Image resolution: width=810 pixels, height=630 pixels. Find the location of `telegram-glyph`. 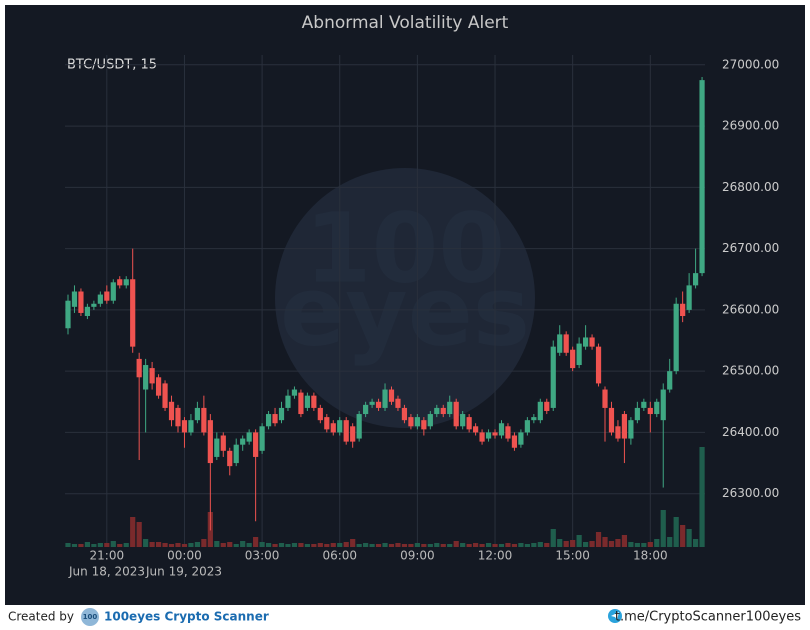

telegram-glyph is located at coordinates (615, 616).